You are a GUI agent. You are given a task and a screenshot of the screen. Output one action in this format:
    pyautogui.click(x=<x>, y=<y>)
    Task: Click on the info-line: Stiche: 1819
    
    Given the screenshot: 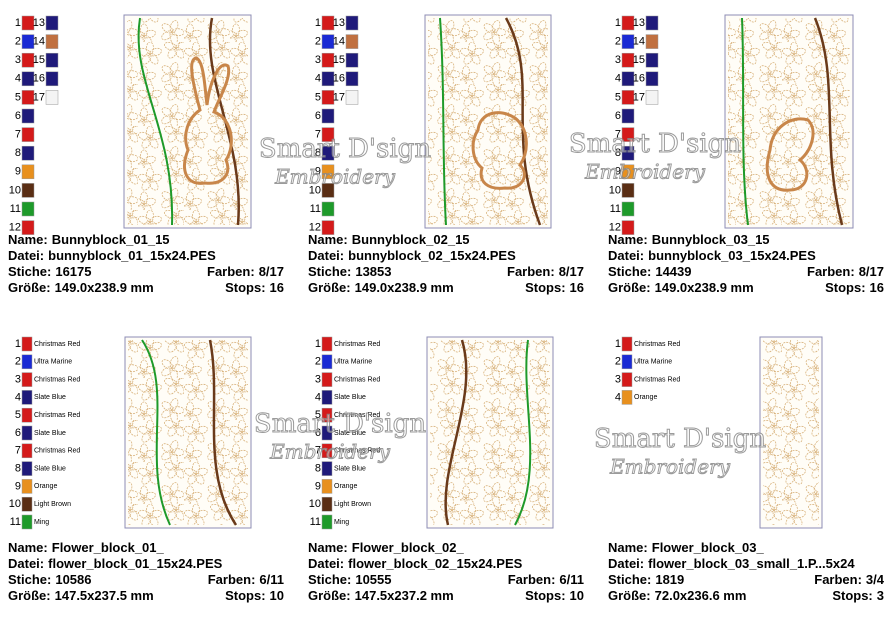 What is the action you would take?
    pyautogui.click(x=646, y=579)
    